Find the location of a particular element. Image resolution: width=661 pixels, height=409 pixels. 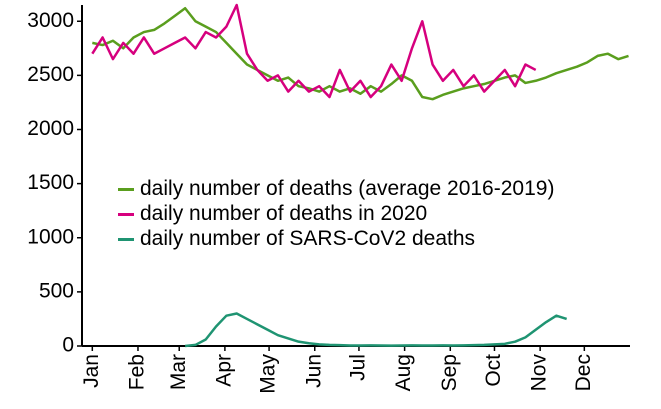

legend-label: daily number of deaths in 2020 is located at coordinates (283, 213).